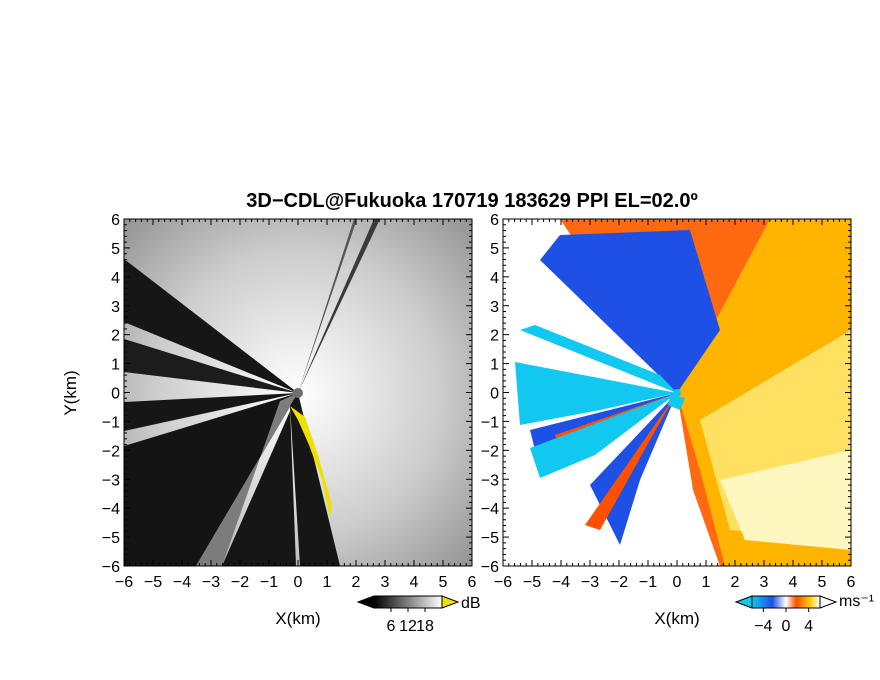 The width and height of the screenshot is (880, 680). What do you see at coordinates (408, 602) in the screenshot?
I see `db-colorbar-bar` at bounding box center [408, 602].